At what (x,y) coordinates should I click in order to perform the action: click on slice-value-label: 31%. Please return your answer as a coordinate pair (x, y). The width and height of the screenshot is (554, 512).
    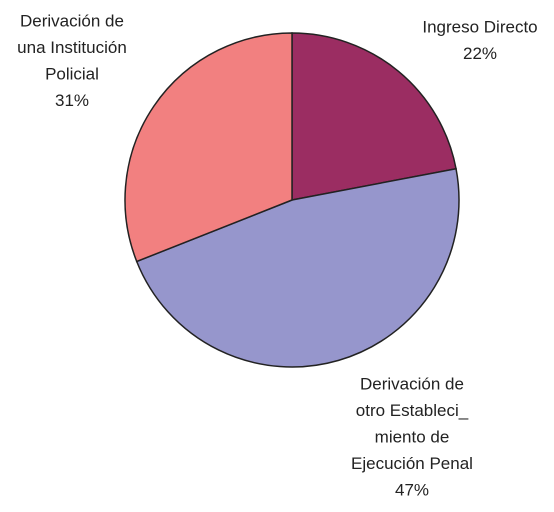
    Looking at the image, I should click on (72, 100).